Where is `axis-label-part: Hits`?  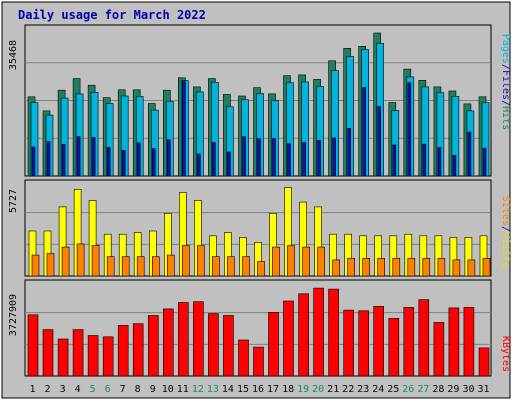 axis-label-part: Hits is located at coordinates (505, 118).